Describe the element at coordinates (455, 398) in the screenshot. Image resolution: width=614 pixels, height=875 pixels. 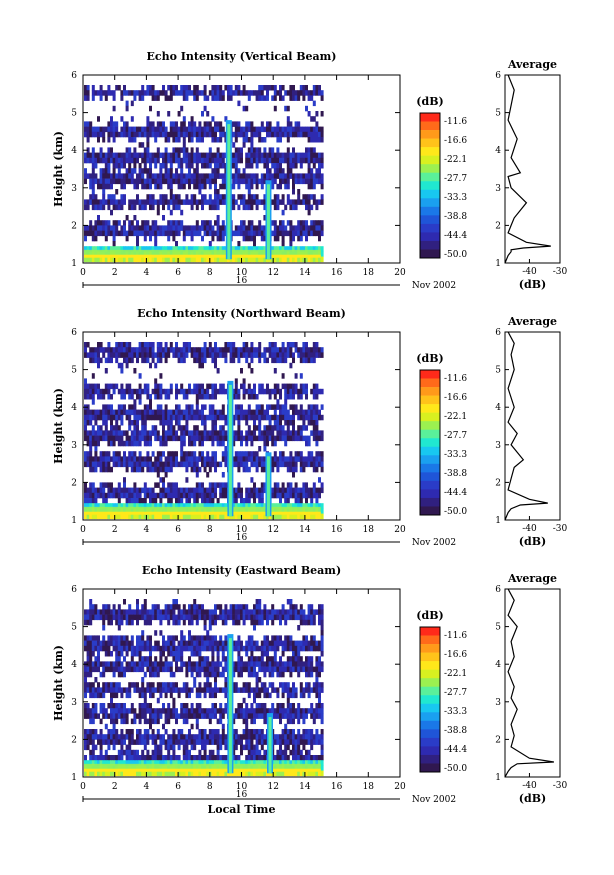
I see `colorbar-label: -16.6` at that location.